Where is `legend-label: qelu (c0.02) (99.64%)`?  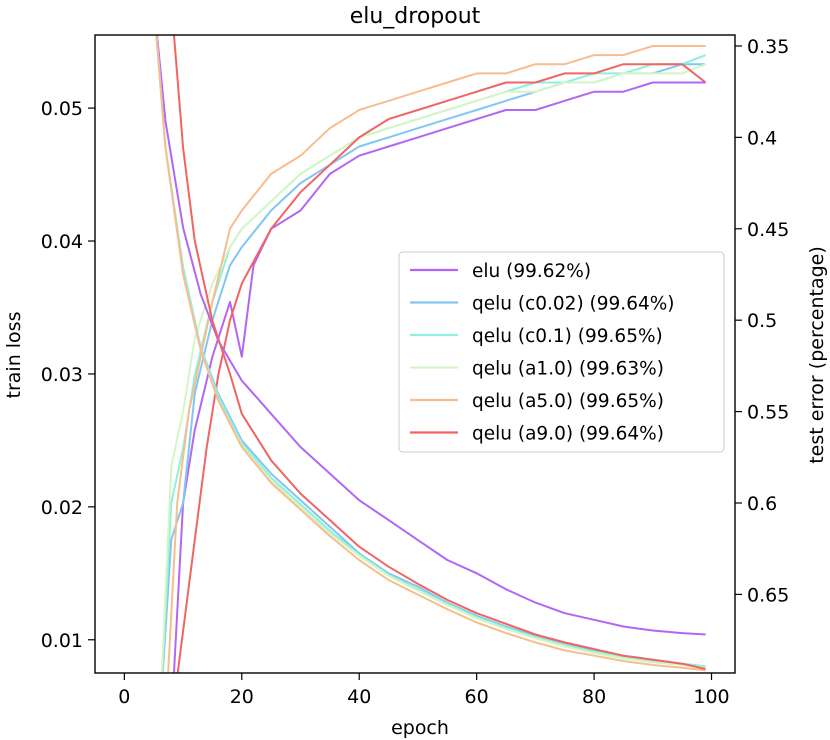
legend-label: qelu (c0.02) (99.64%) is located at coordinates (573, 304).